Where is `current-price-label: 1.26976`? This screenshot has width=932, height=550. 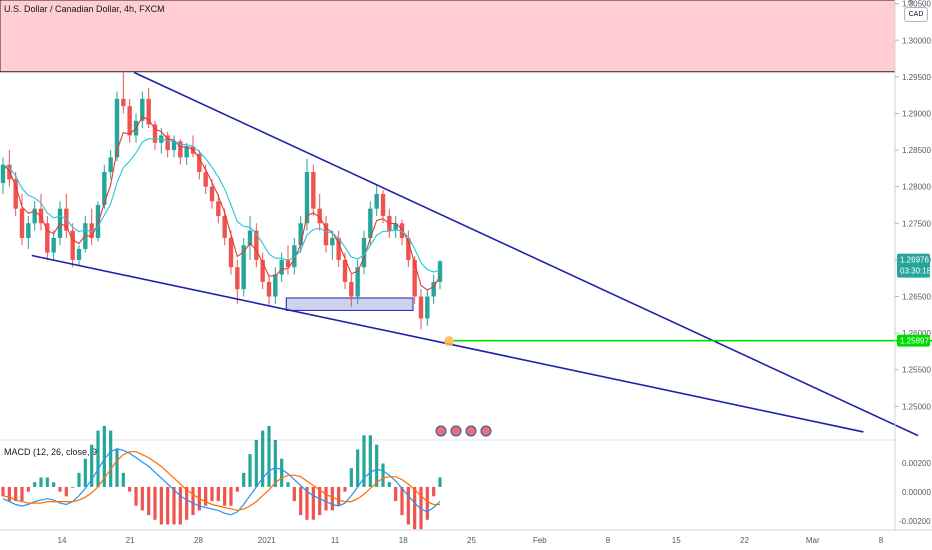 current-price-label: 1.26976 is located at coordinates (914, 260).